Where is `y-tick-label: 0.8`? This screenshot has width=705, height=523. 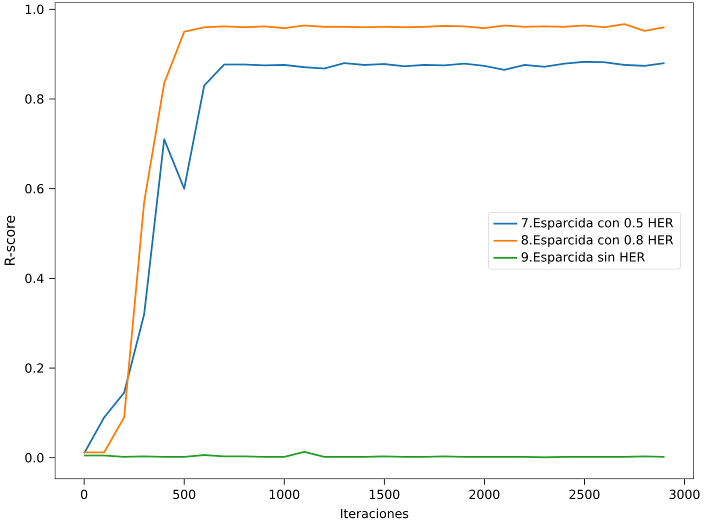
y-tick-label: 0.8 is located at coordinates (34, 99).